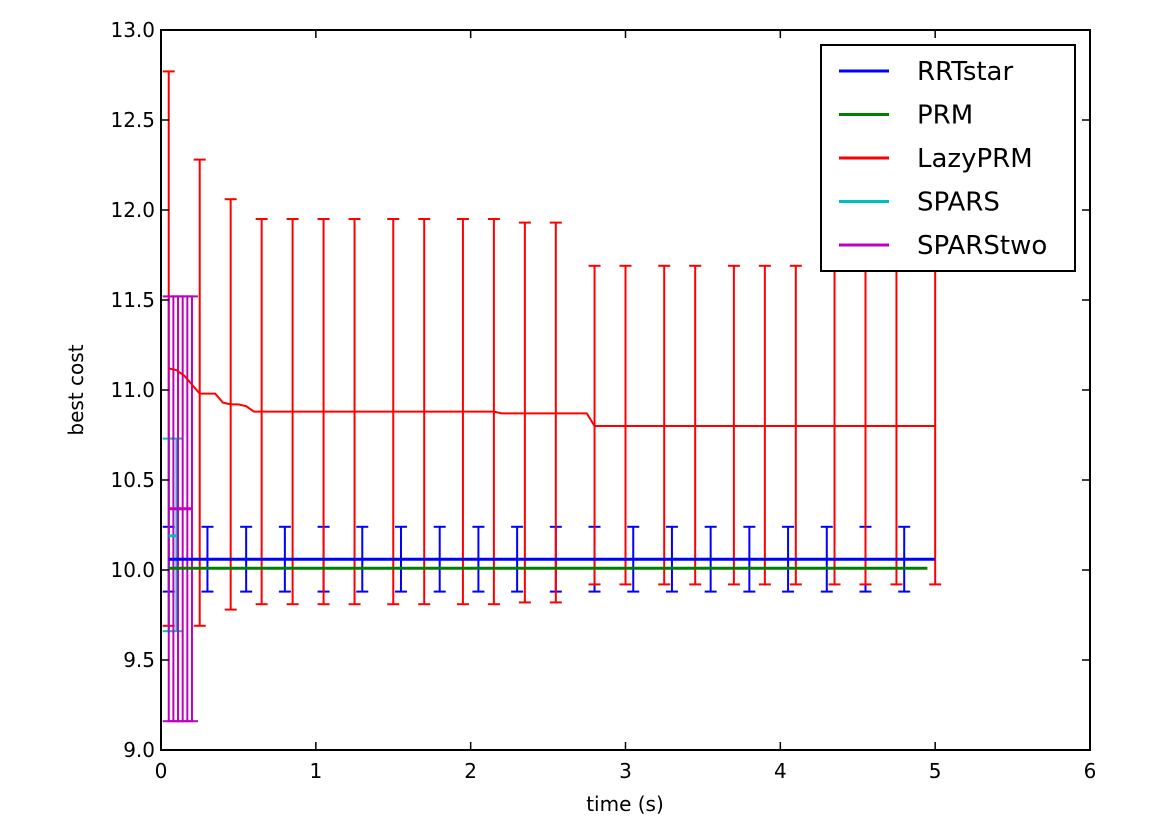 The width and height of the screenshot is (1159, 834). What do you see at coordinates (132, 480) in the screenshot?
I see `y-tick-label: 10.5` at bounding box center [132, 480].